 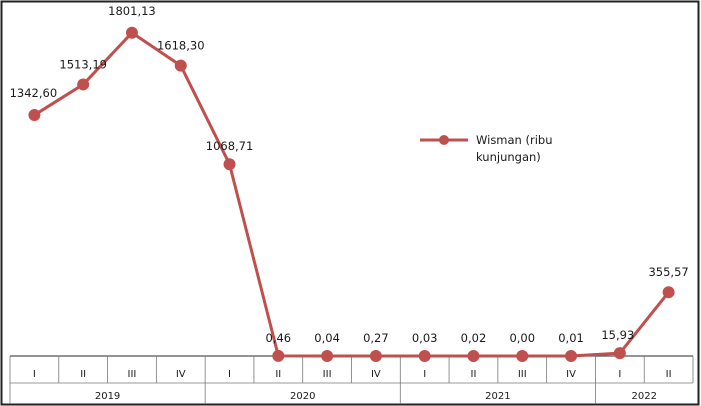 What do you see at coordinates (376, 338) in the screenshot?
I see `data-label: 0,27` at bounding box center [376, 338].